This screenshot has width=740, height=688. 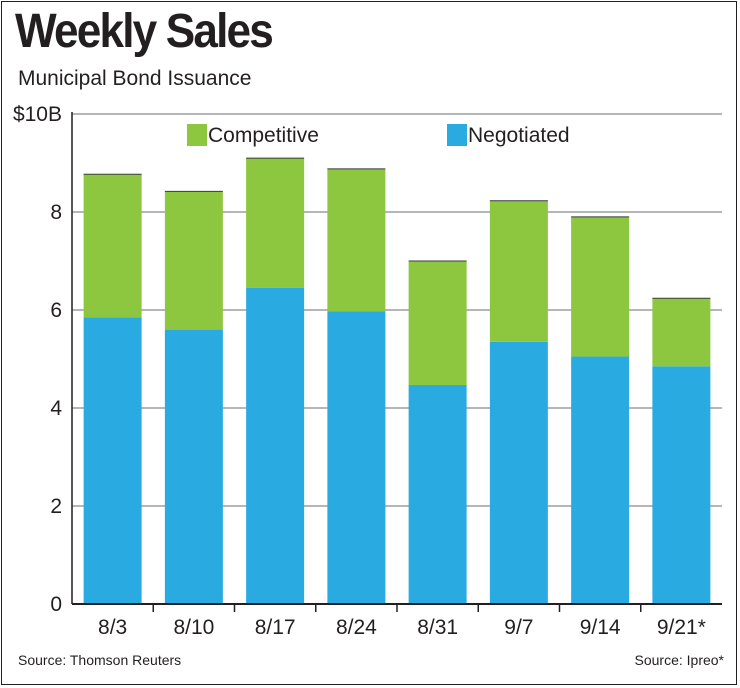 I want to click on x-tick-label: 9/21*, so click(x=681, y=627).